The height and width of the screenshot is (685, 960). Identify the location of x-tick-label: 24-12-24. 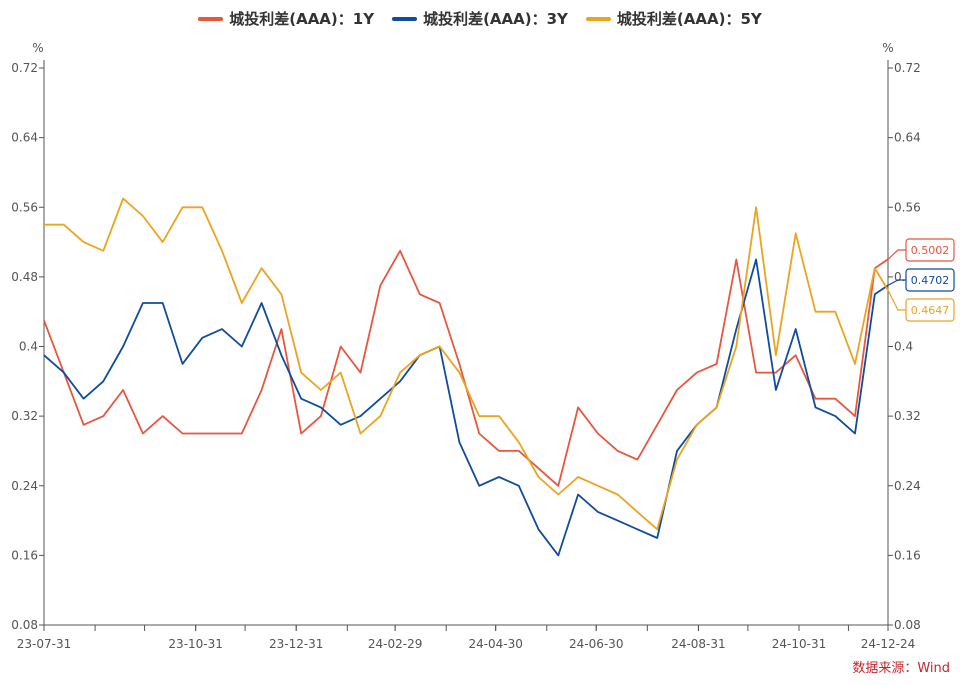
(888, 644).